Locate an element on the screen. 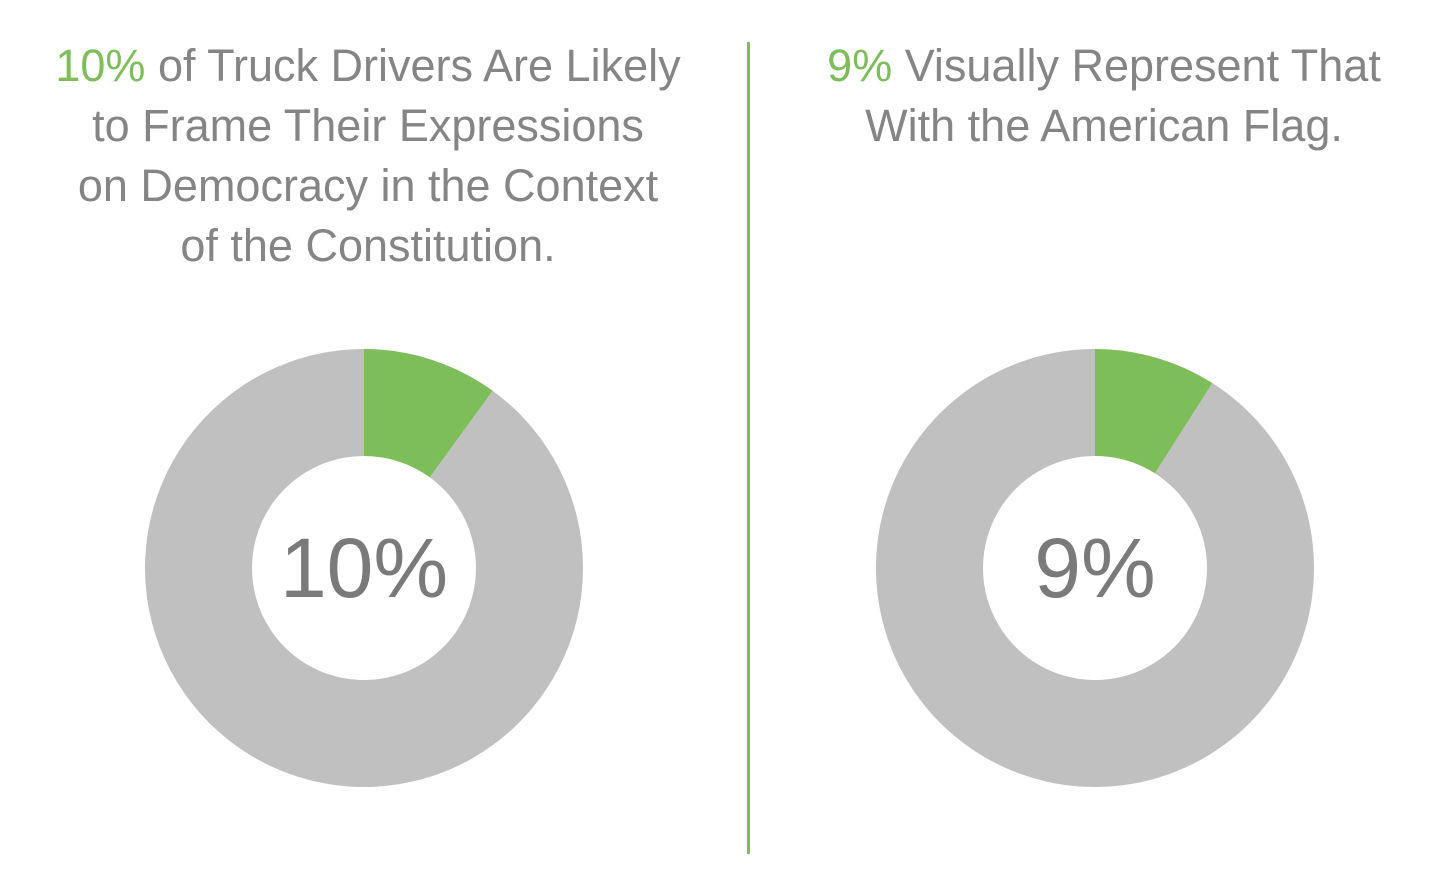 This screenshot has height=876, width=1456. right-heading-line-1: Visually Represent That is located at coordinates (1136, 65).